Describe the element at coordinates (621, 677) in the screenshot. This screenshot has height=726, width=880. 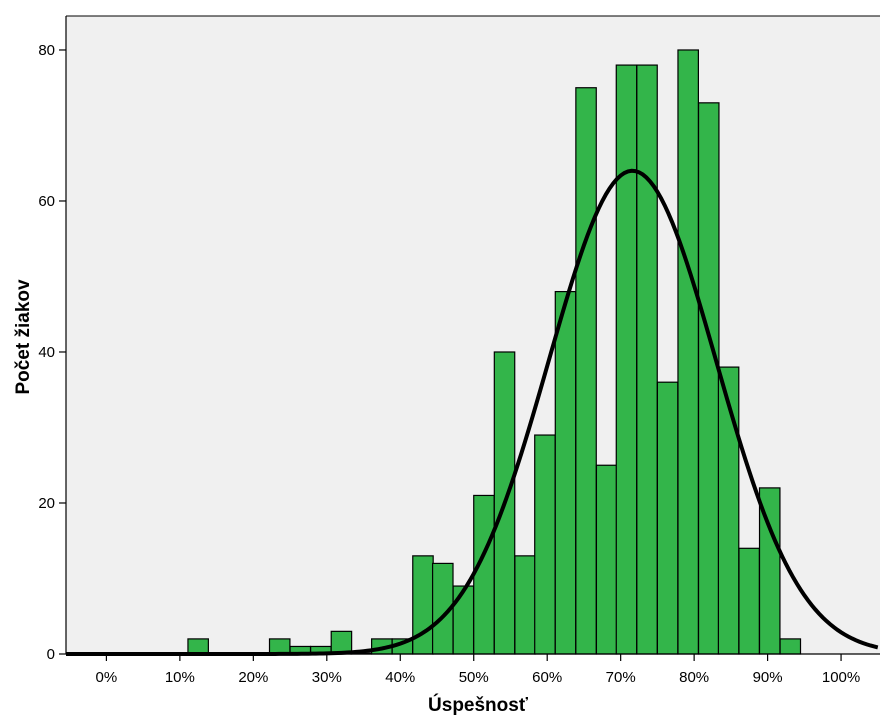
I see `x-tick-label-7: 70%` at that location.